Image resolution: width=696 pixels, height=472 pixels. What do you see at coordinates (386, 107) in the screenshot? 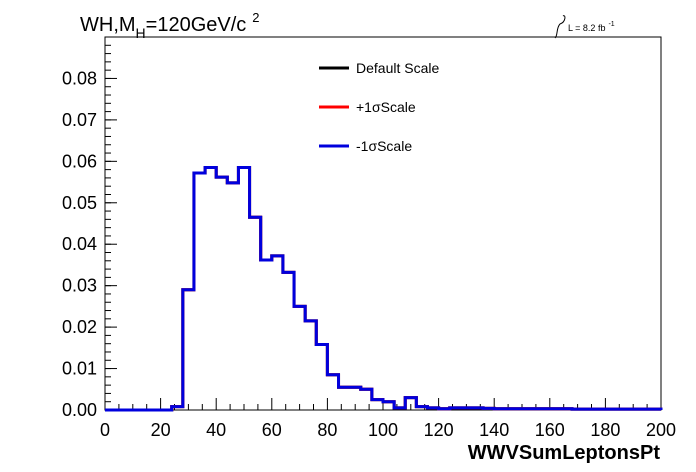
I see `legend-label-plus1sigma: +1σScale` at bounding box center [386, 107].